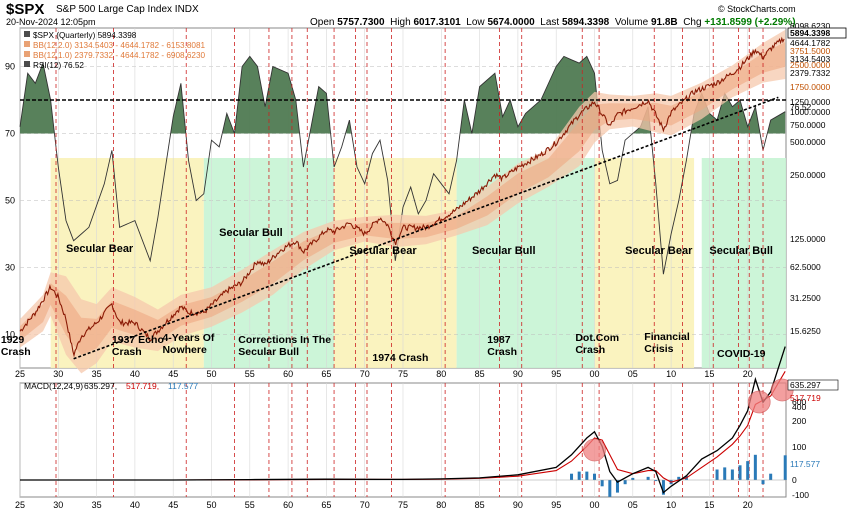 Image resolution: width=847 pixels, height=525 pixels. What do you see at coordinates (365, 505) in the screenshot?
I see `macd-x-tick-9: 70` at bounding box center [365, 505].